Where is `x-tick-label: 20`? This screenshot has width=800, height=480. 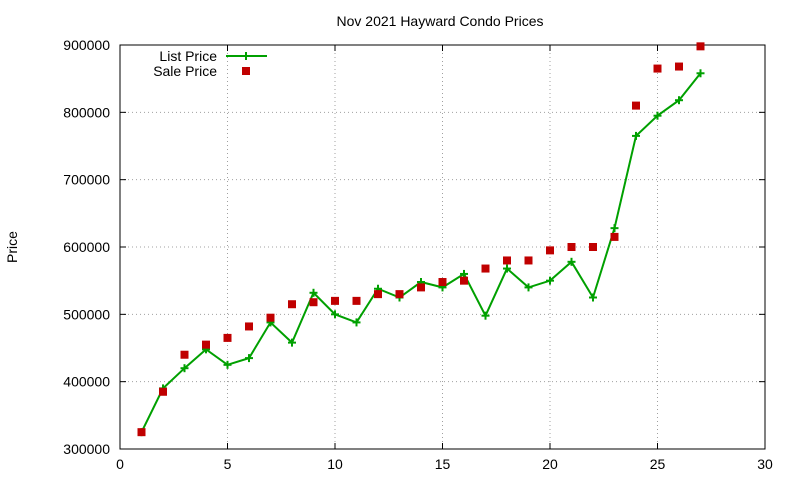 x-tick-label: 20 is located at coordinates (550, 464).